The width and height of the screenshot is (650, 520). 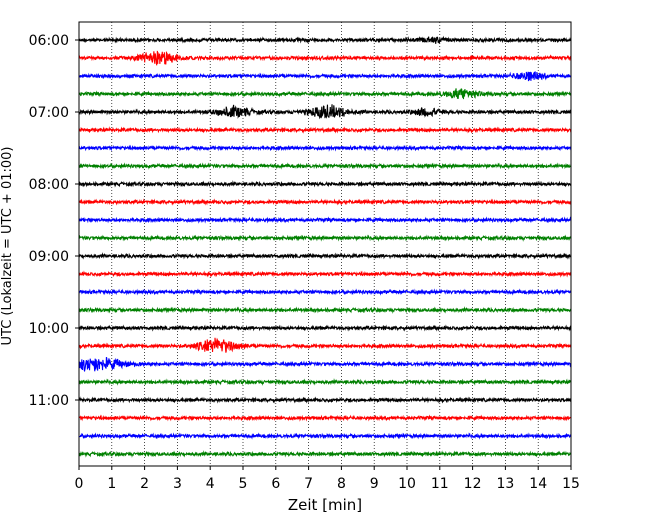 What do you see at coordinates (49, 329) in the screenshot?
I see `y-tick-label: 10:00` at bounding box center [49, 329].